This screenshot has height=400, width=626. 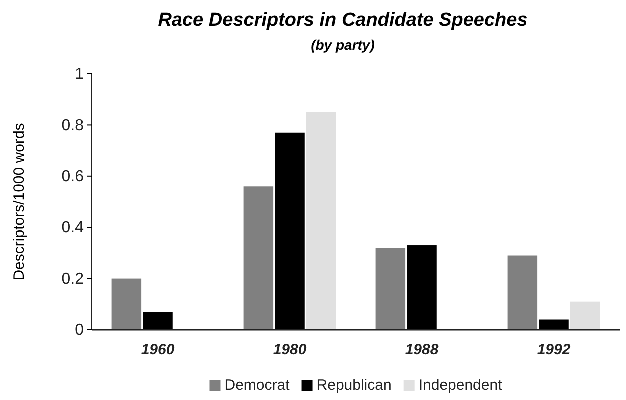 I want to click on x-tick-label: 1980, so click(x=290, y=350).